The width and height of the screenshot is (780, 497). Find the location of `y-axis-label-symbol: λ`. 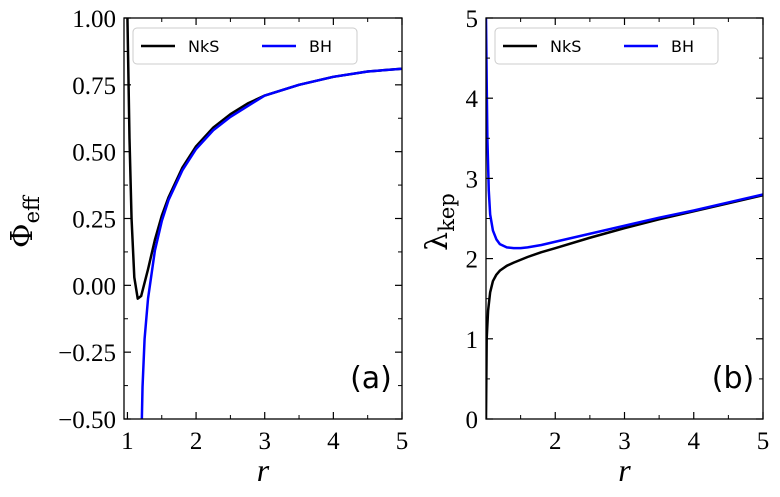

y-axis-label-symbol: λ is located at coordinates (437, 241).